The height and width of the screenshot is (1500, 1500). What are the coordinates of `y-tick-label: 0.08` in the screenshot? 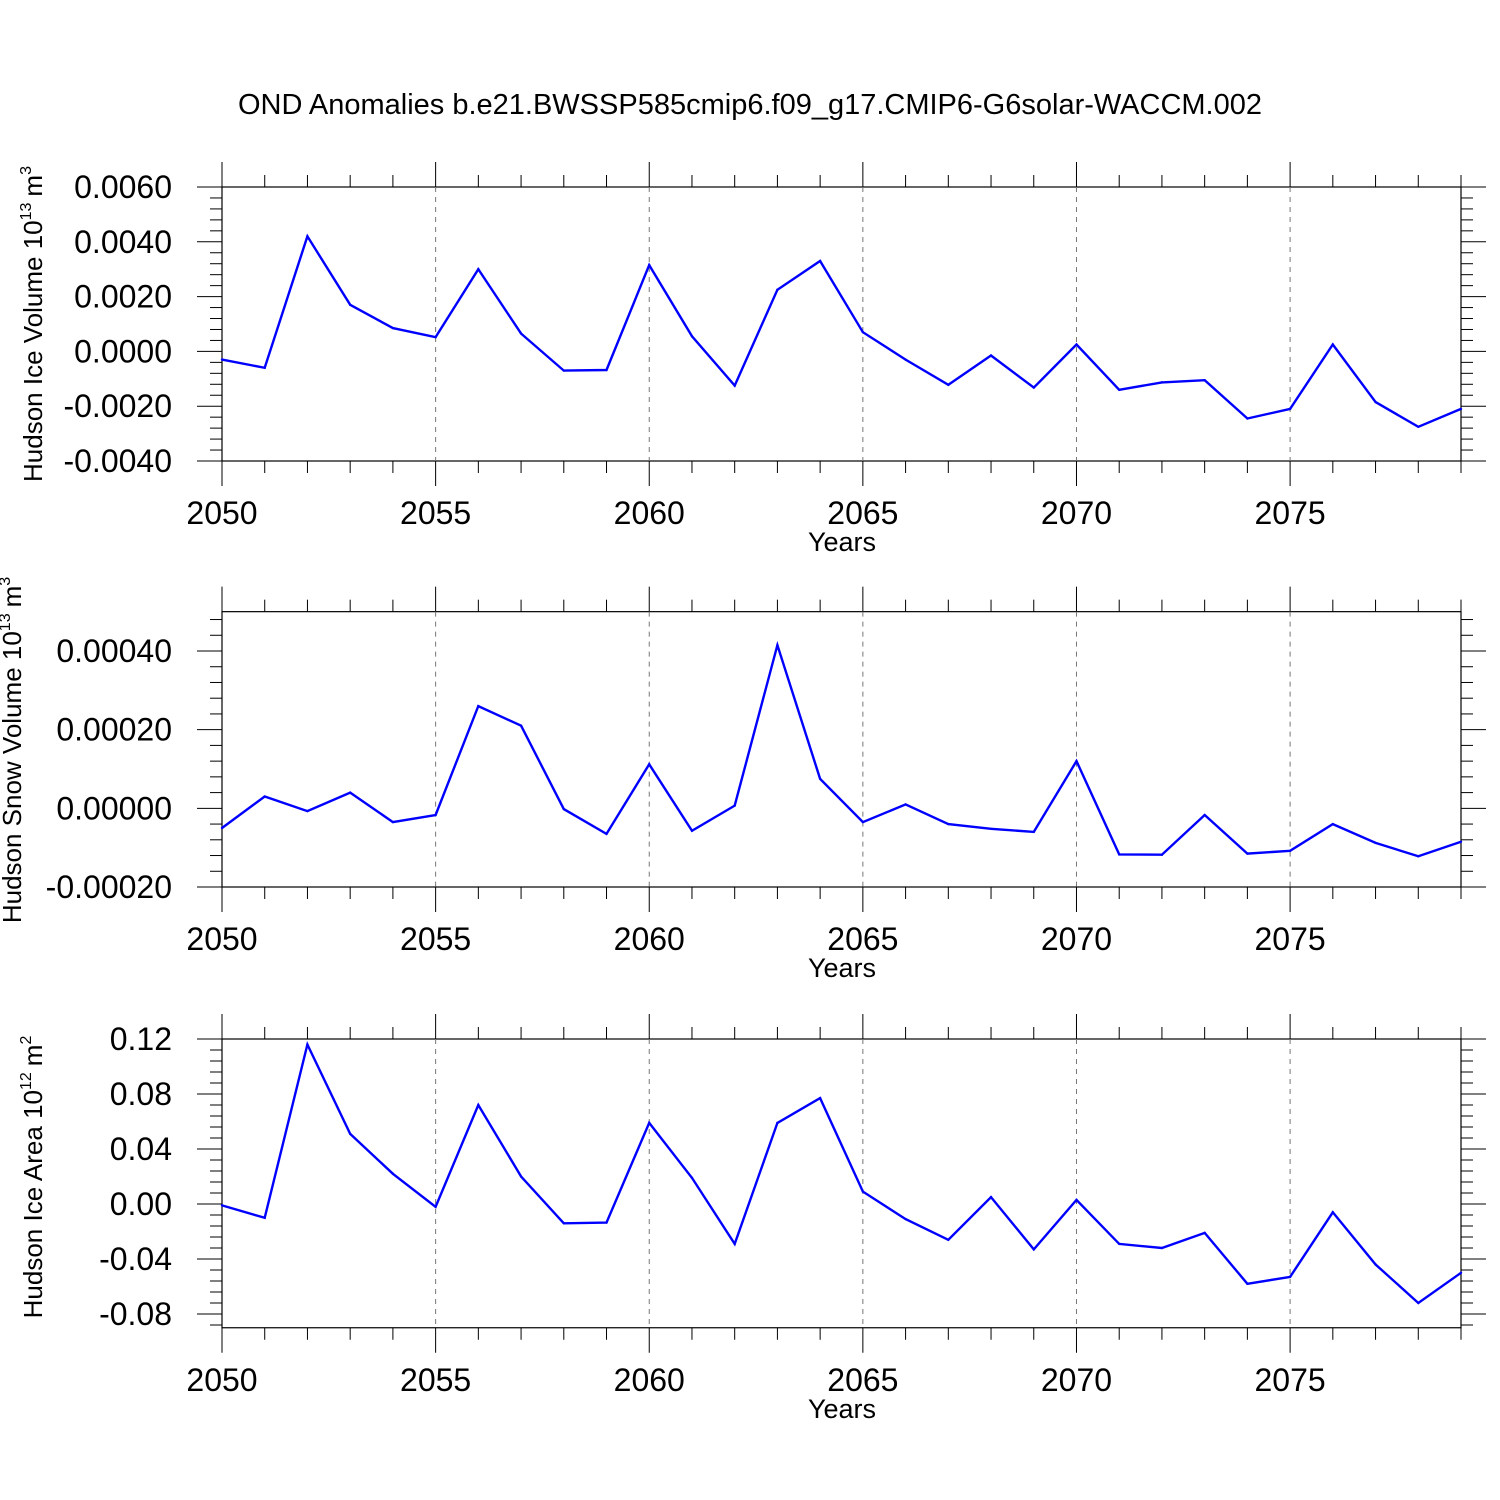 It's located at (141, 1094).